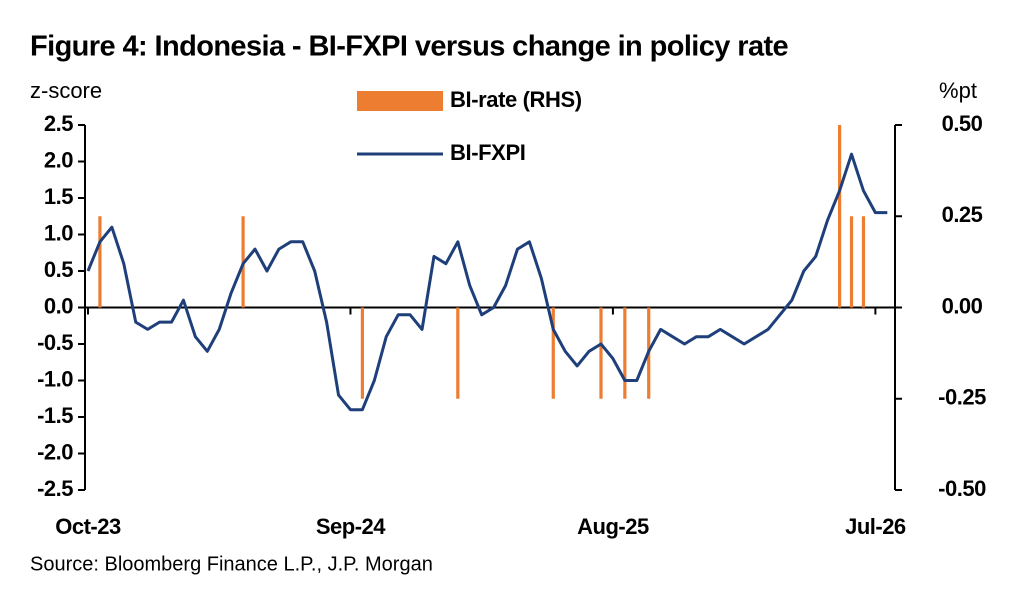  Describe the element at coordinates (55, 415) in the screenshot. I see `y-tick-label: -1.5` at that location.